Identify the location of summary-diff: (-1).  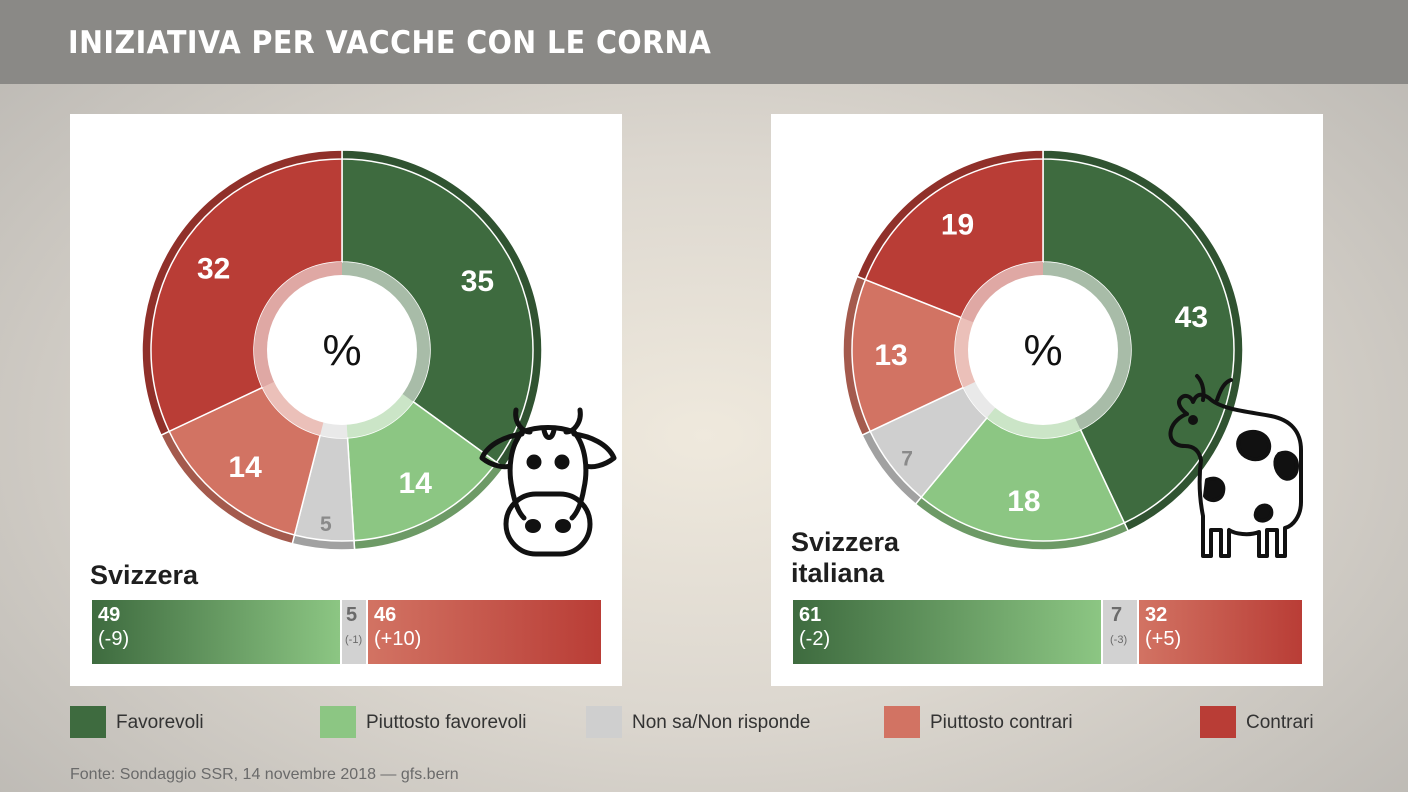
(354, 640).